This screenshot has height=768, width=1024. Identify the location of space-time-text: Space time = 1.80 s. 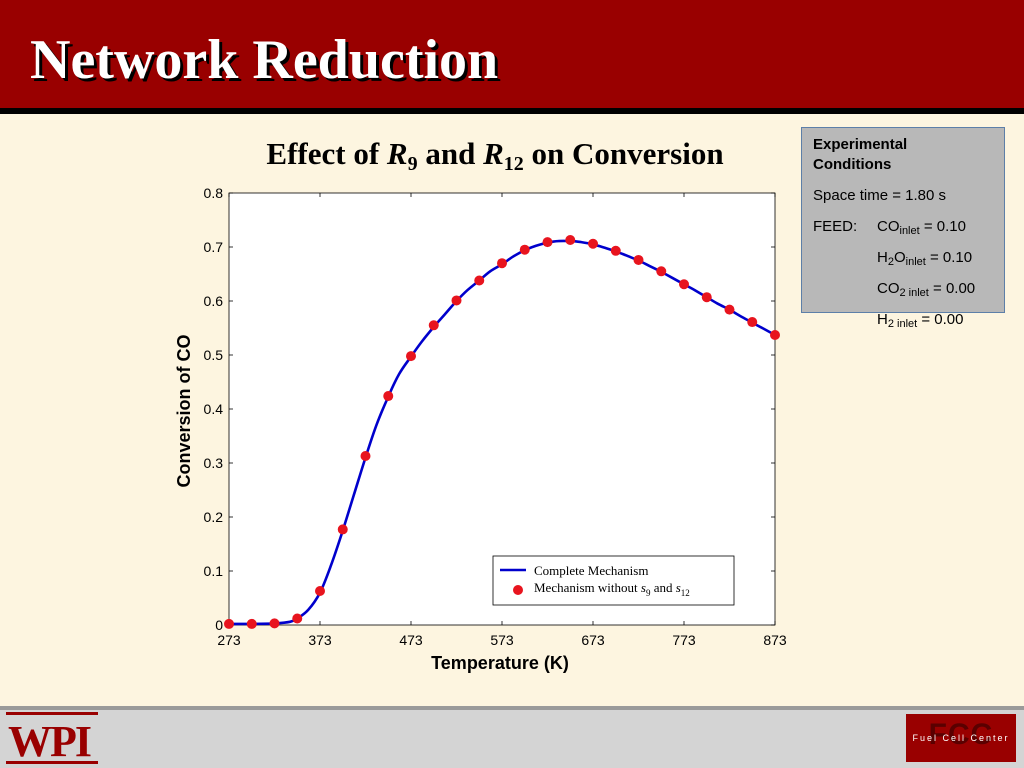
(879, 195).